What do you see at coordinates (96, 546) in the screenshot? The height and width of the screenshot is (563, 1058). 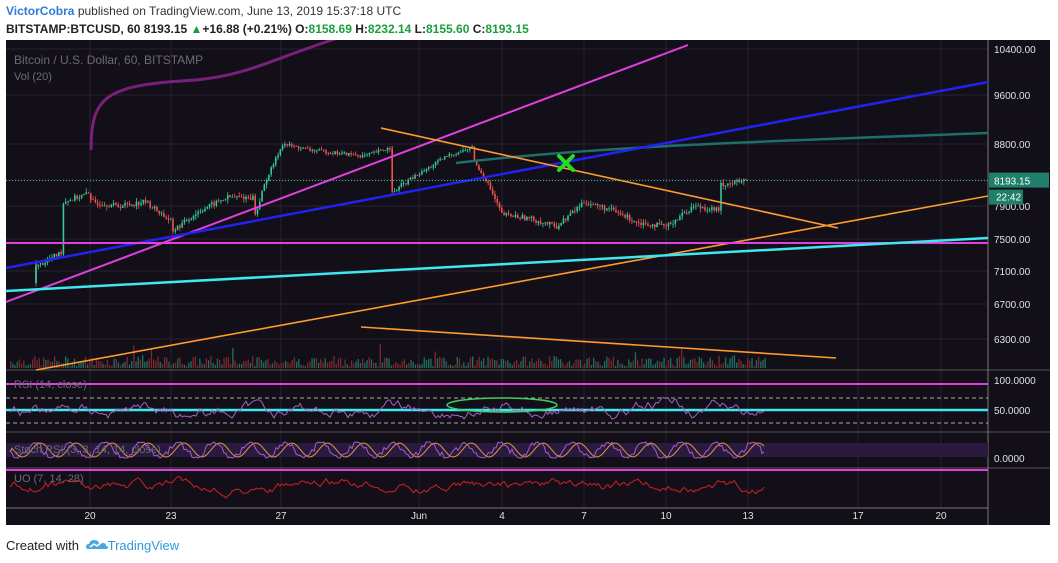 I see `tradingview-cloud-icon` at bounding box center [96, 546].